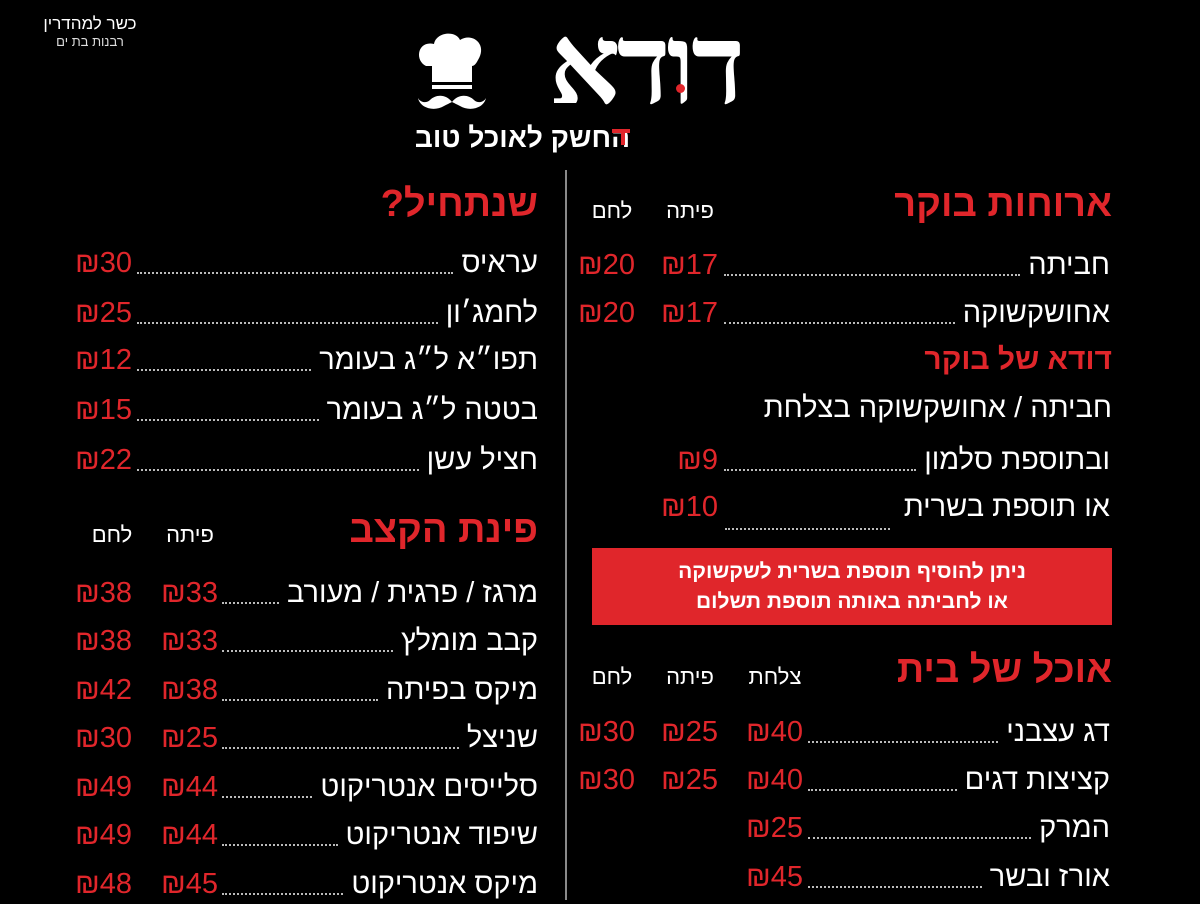 The height and width of the screenshot is (904, 1200). Describe the element at coordinates (337, 360) in the screenshot. I see `menu-item-row: תפו״א ל״ג בעומר` at that location.